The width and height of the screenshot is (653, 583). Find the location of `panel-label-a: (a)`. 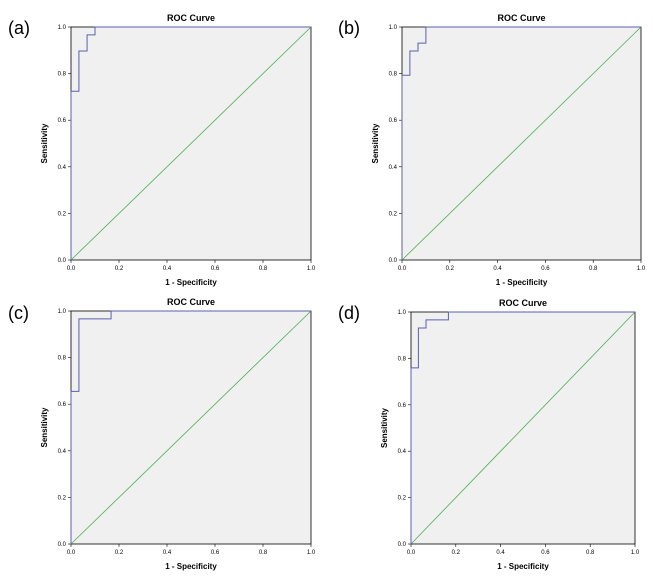

panel-label-a: (a) is located at coordinates (19, 28).